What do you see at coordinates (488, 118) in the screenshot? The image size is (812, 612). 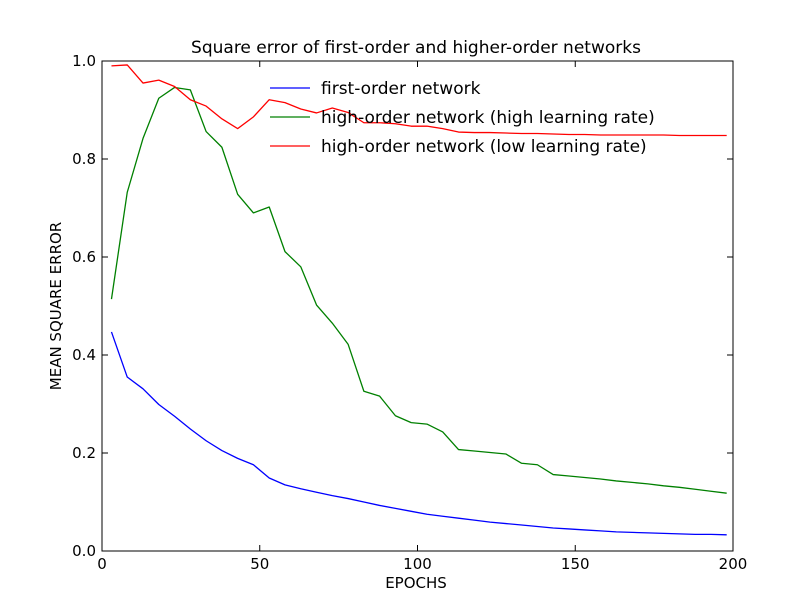 I see `legend-label-2: high-order network (high learning rate)` at bounding box center [488, 118].